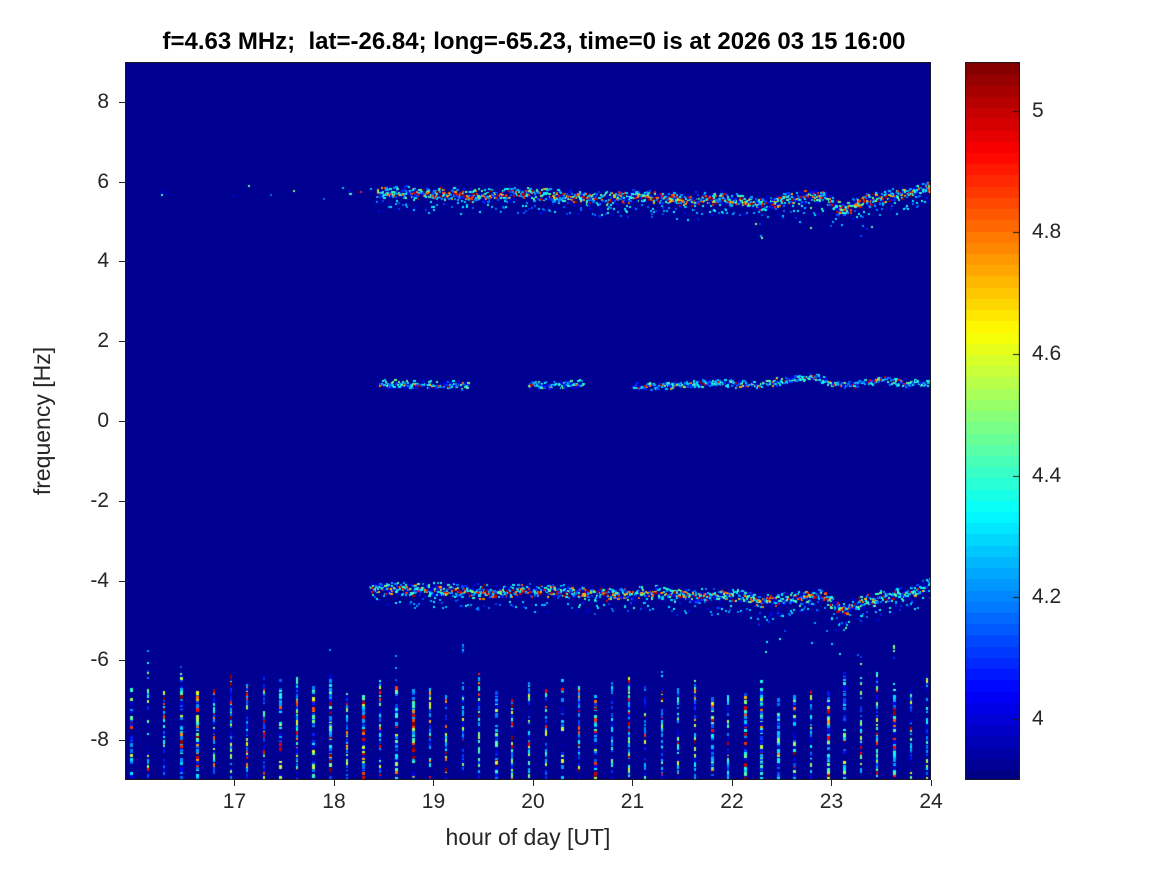  What do you see at coordinates (103, 420) in the screenshot?
I see `y-tick-label: 0` at bounding box center [103, 420].